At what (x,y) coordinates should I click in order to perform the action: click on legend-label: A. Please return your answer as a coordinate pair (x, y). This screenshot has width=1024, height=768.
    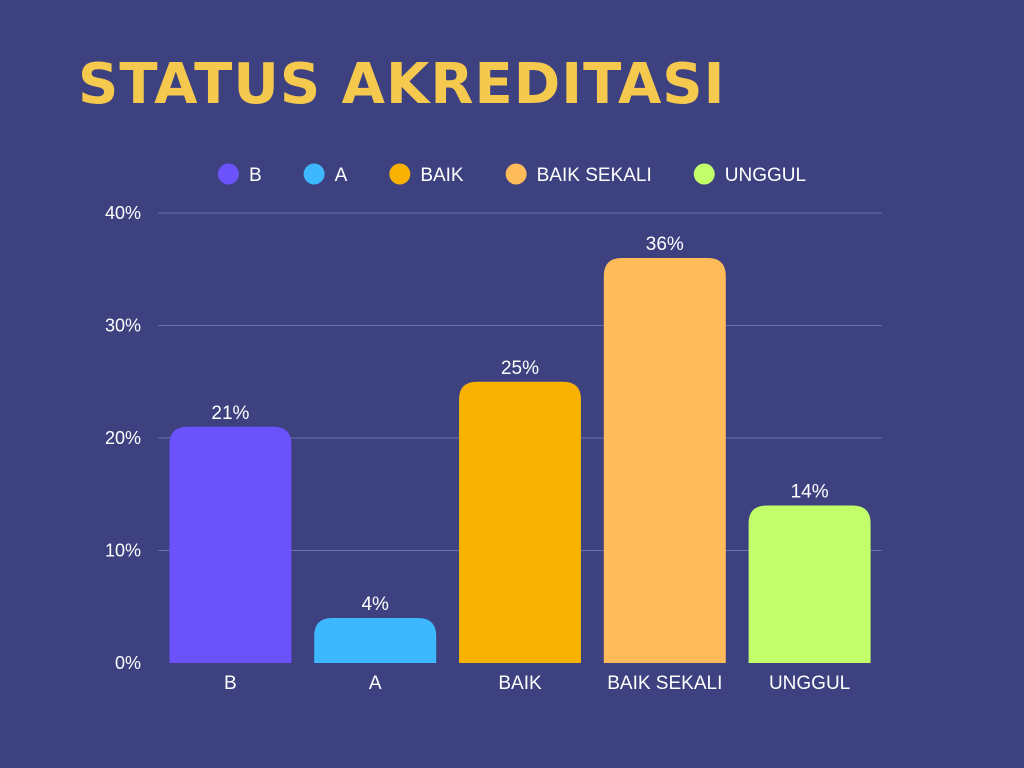
    Looking at the image, I should click on (341, 175).